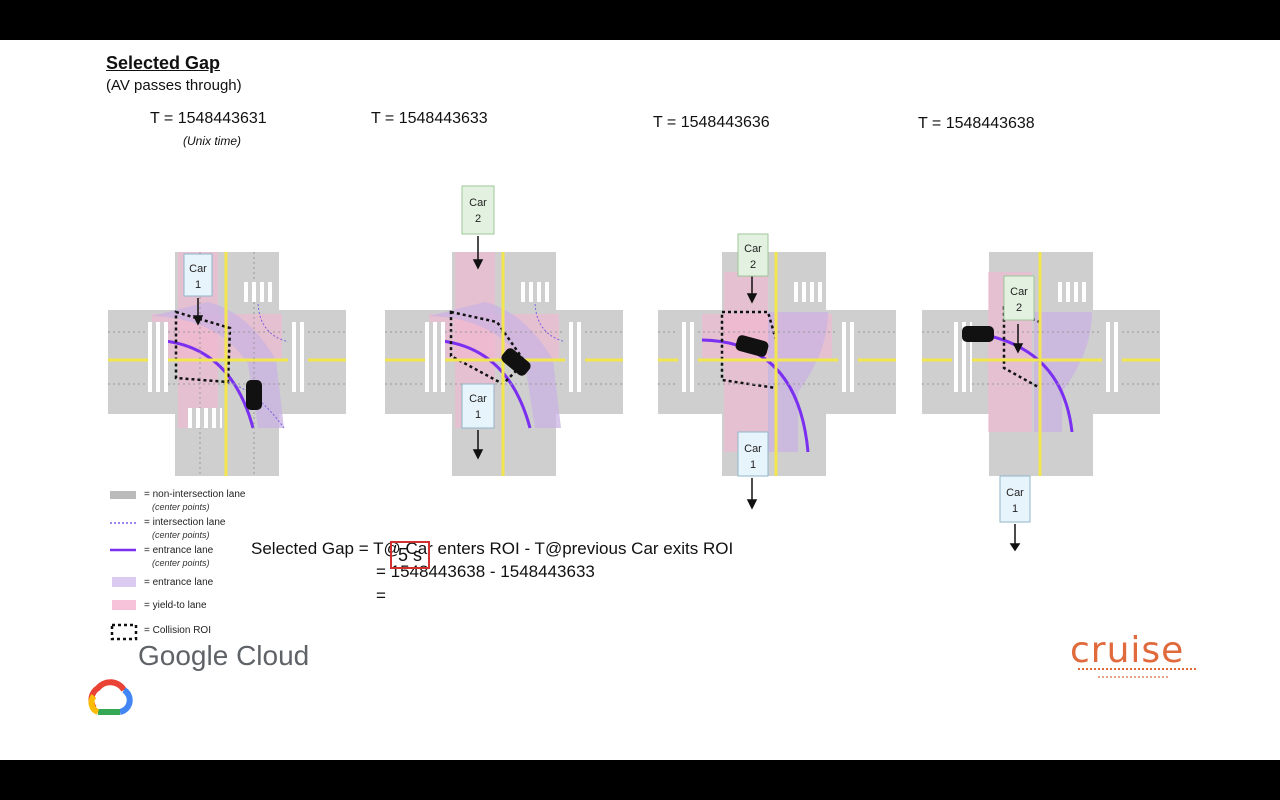 Image resolution: width=1280 pixels, height=800 pixels. I want to click on formula-line-3-prefix: =, so click(381, 595).